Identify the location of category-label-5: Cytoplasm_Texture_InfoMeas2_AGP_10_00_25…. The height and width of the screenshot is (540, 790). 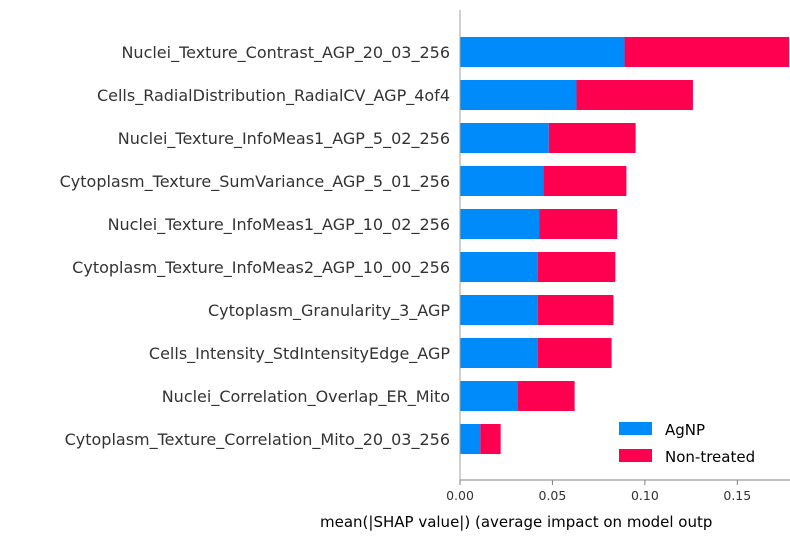
(261, 268).